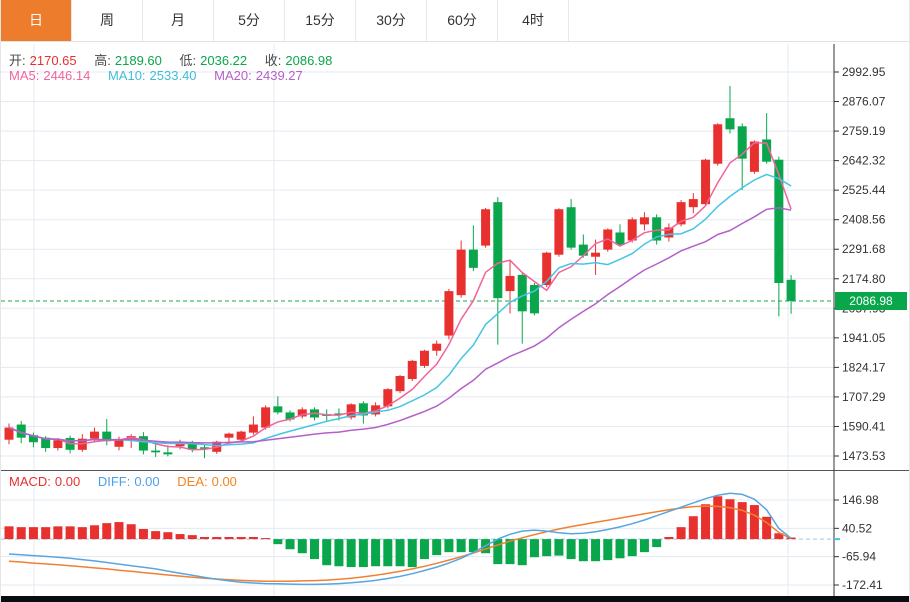 The height and width of the screenshot is (602, 910). Describe the element at coordinates (864, 397) in the screenshot. I see `price-tick-label: 1707.29` at that location.